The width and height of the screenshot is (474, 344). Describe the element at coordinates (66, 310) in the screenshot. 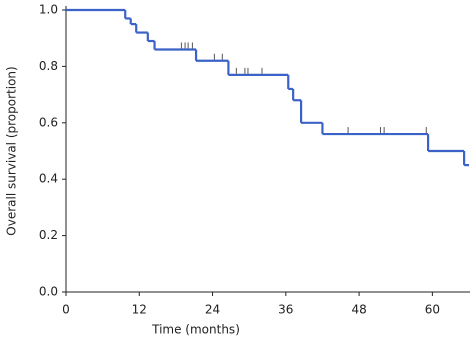

I see `x-tick-label: 0` at that location.